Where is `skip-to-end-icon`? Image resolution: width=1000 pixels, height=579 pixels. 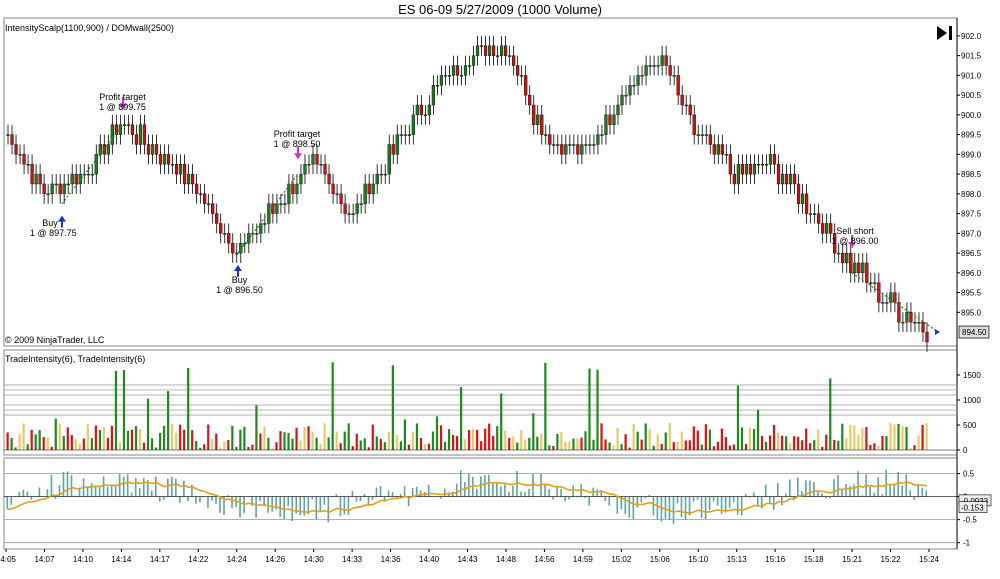
skip-to-end-icon is located at coordinates (945, 33).